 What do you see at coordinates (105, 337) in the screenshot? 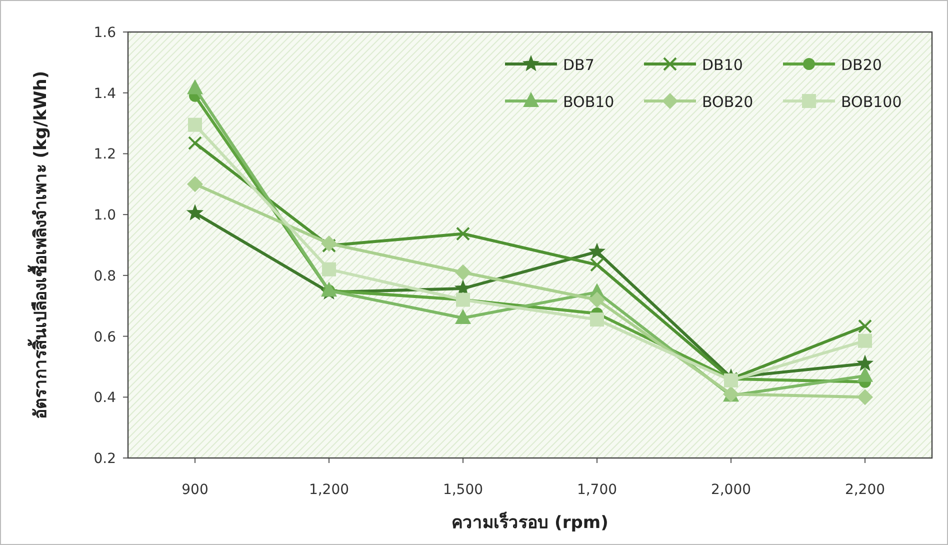
I see `y-tick-label: 0.6` at bounding box center [105, 337].